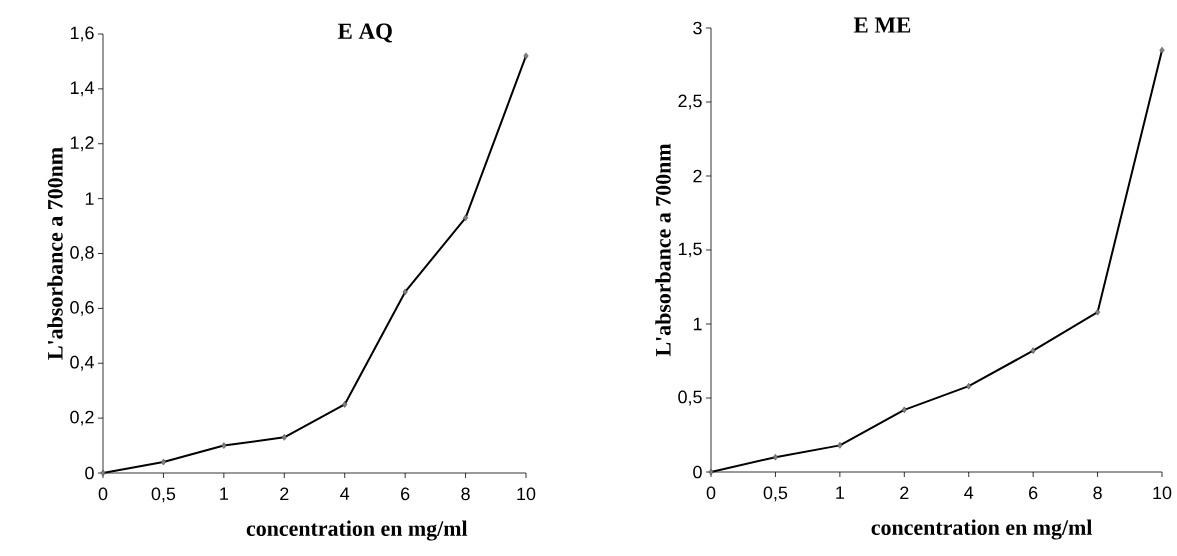  Describe the element at coordinates (82, 34) in the screenshot. I see `y-tick-label: 1,6` at that location.